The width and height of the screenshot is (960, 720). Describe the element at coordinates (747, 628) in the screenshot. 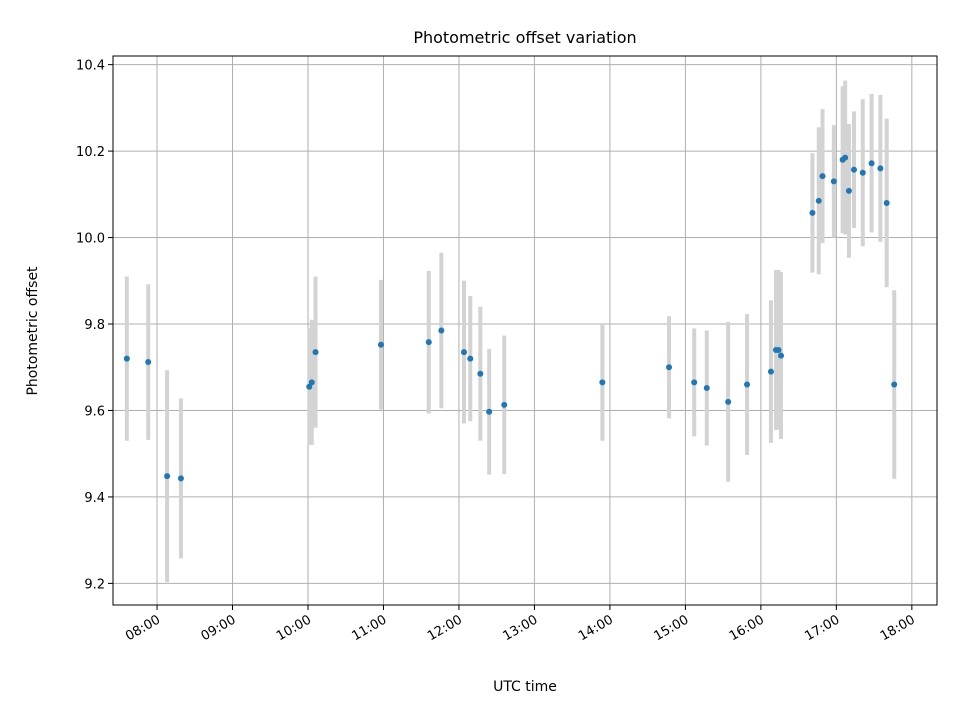

I see `x-tick-label: 16:00` at that location.